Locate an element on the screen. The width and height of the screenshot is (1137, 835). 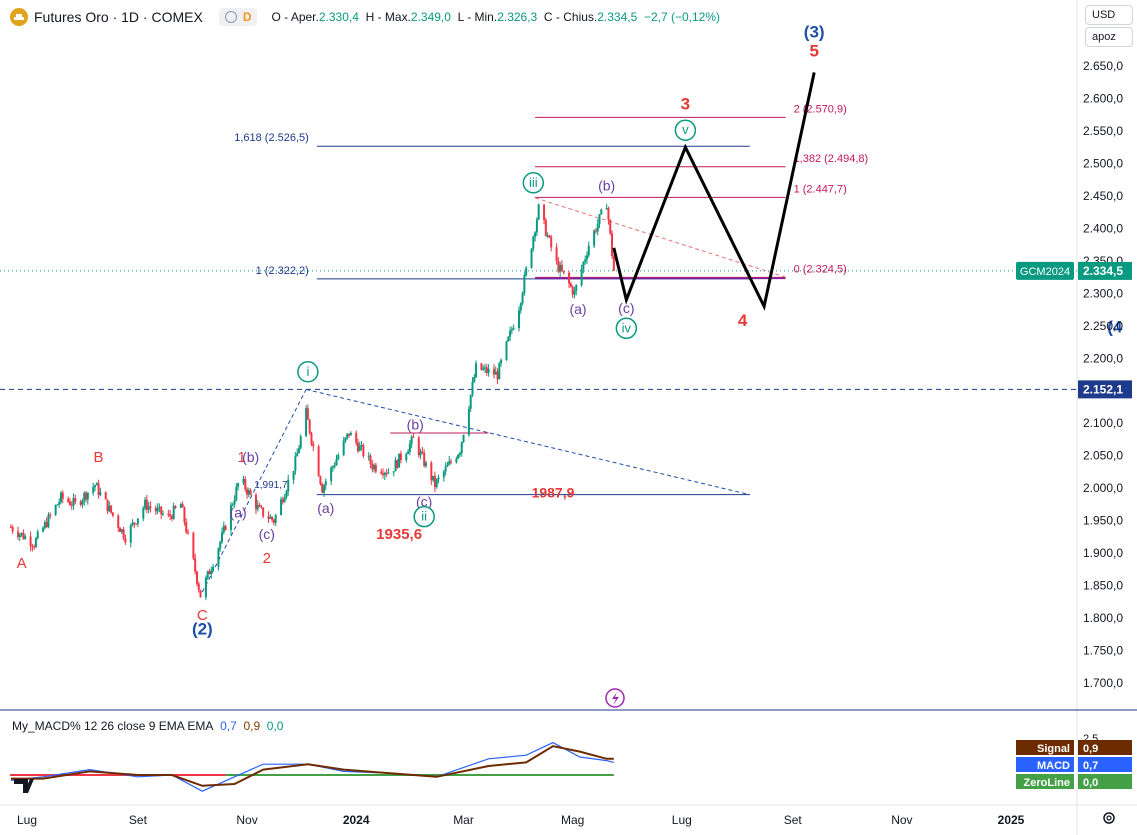
scale-controls: USD apoz is located at coordinates (1109, 26).